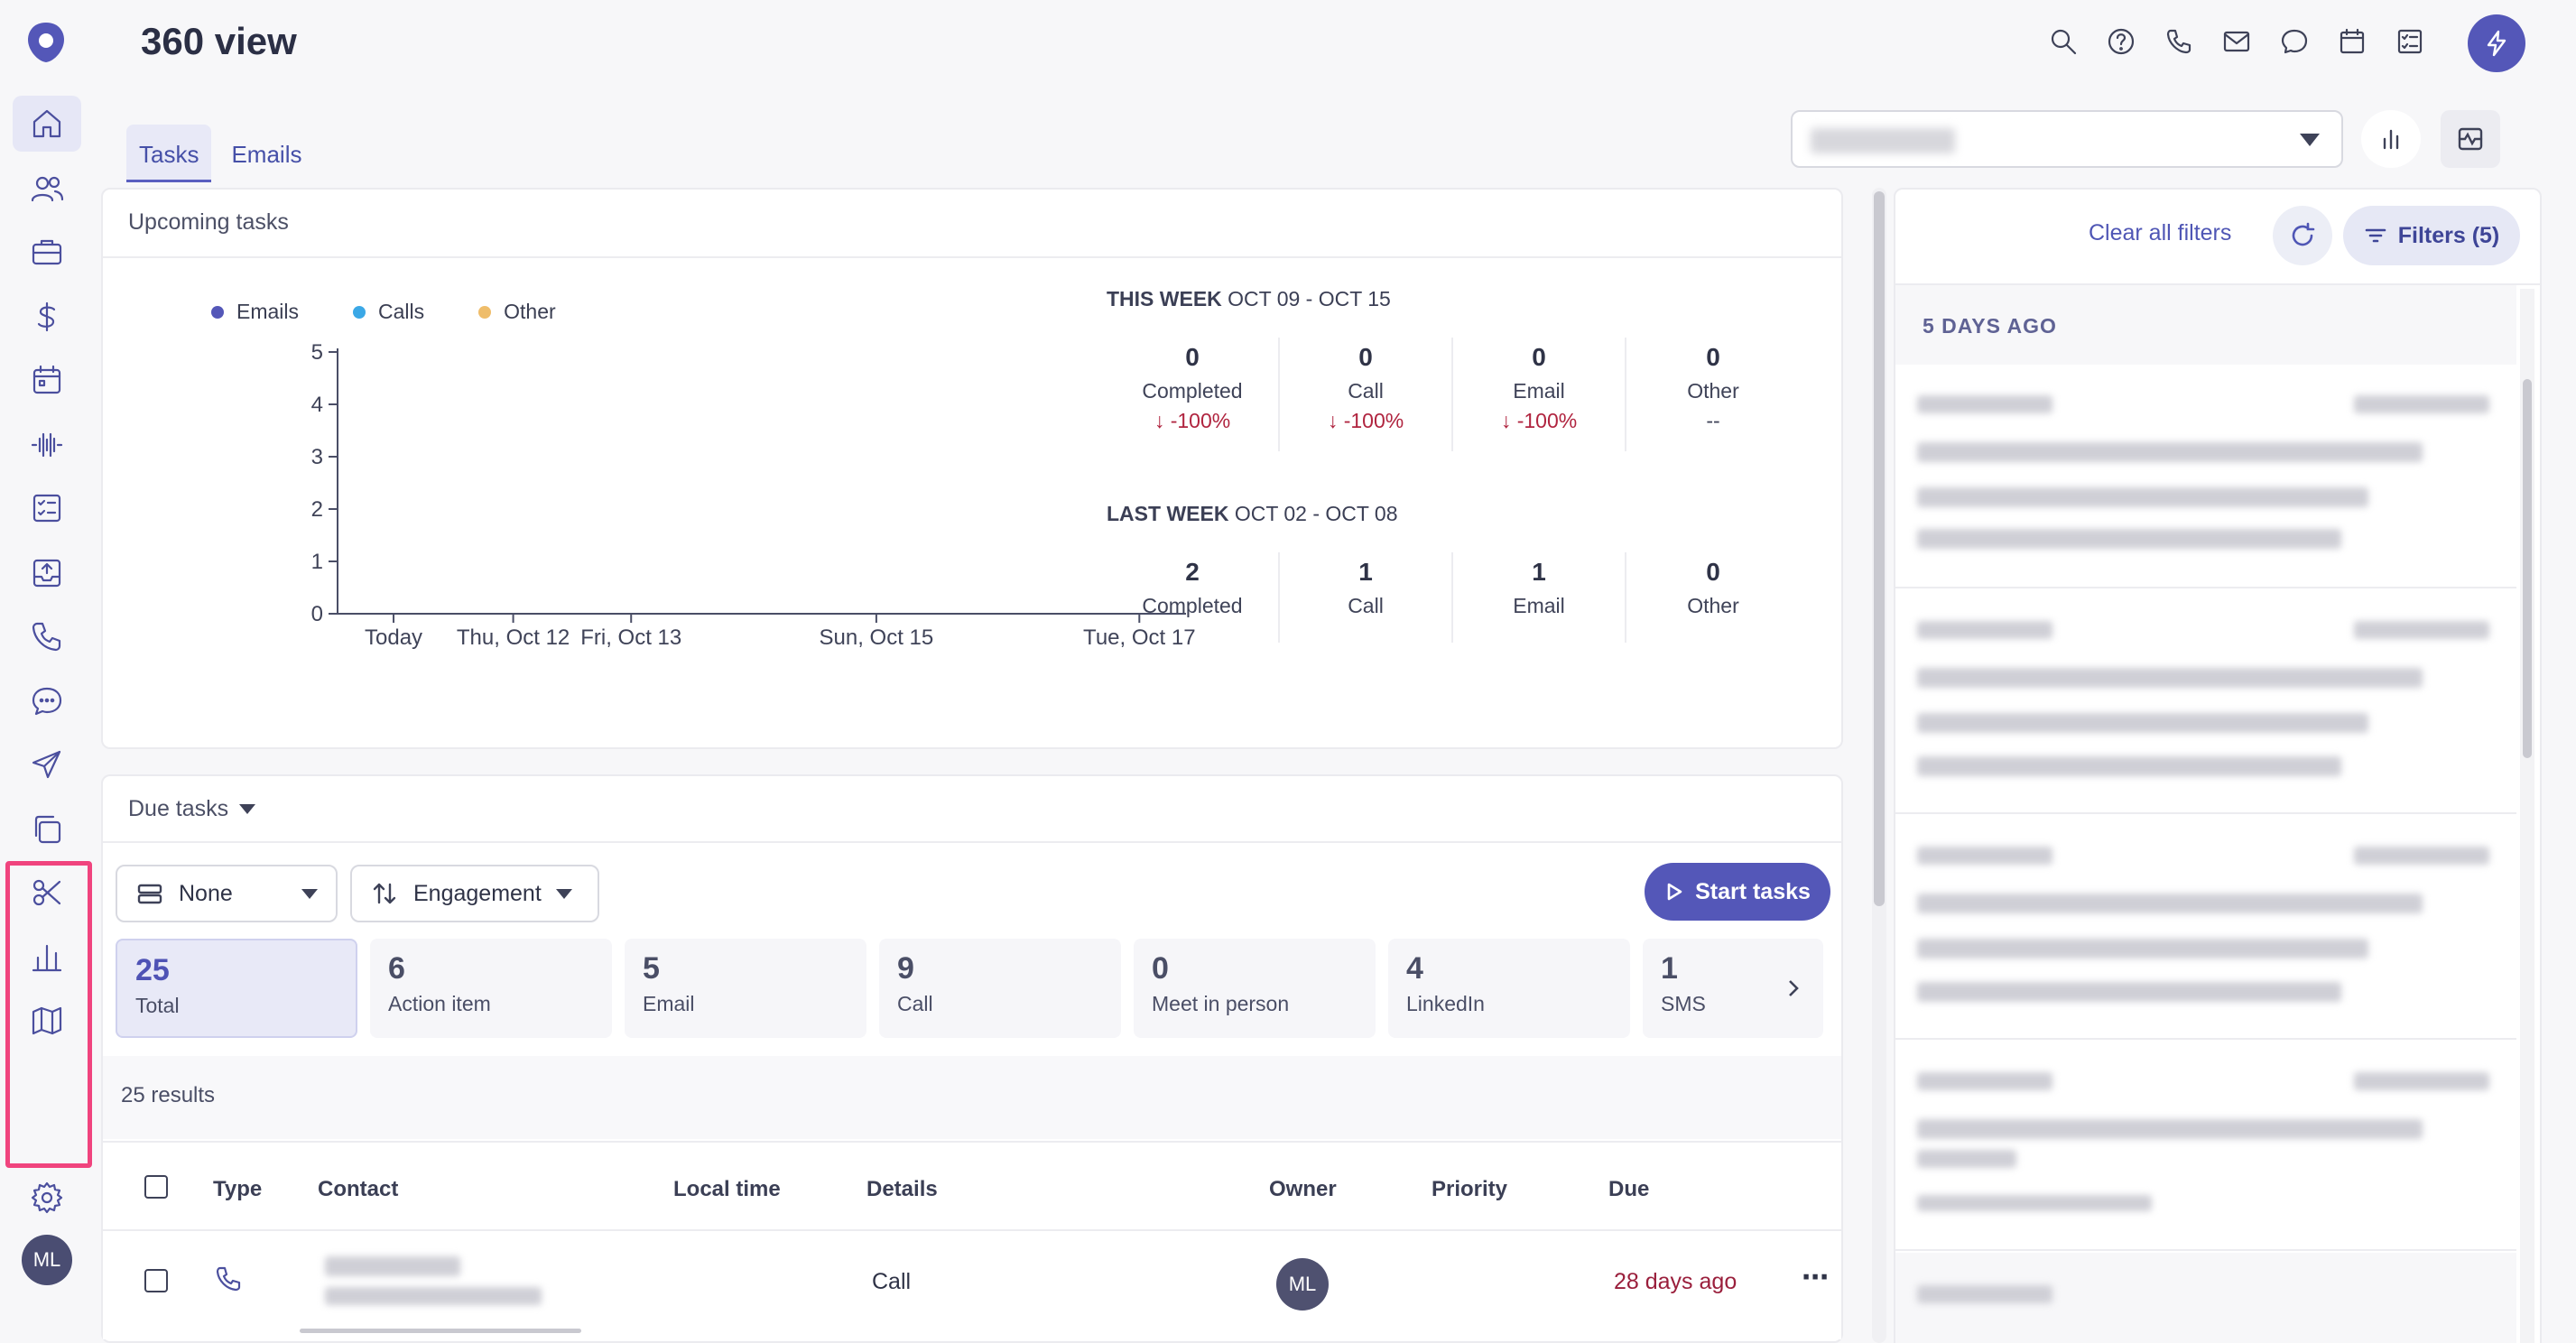 This screenshot has width=2576, height=1343. I want to click on calendar-icon, so click(2352, 41).